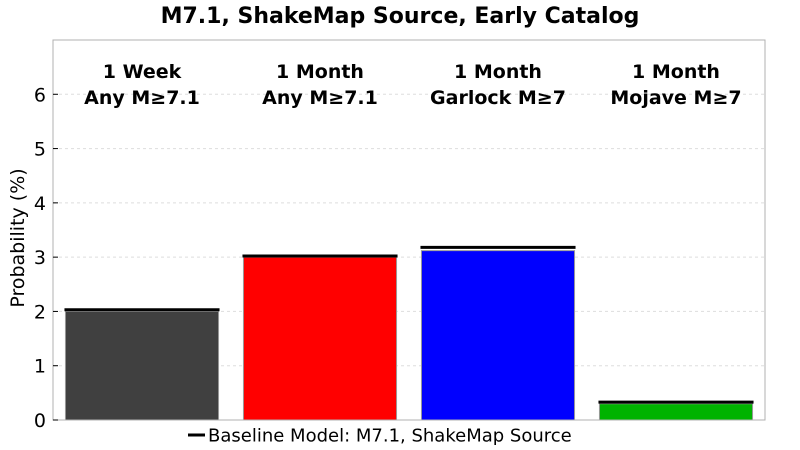 Image resolution: width=800 pixels, height=450 pixels. I want to click on legend: Baseline Model: M7.1, ShakeMap Source, so click(380, 436).